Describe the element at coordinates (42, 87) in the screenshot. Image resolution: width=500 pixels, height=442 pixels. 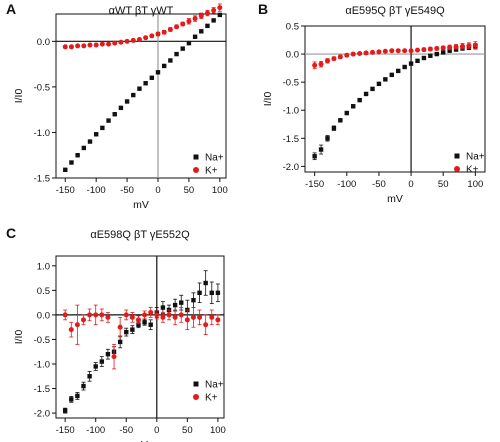
I see `y-tick-label: -0.5` at that location.